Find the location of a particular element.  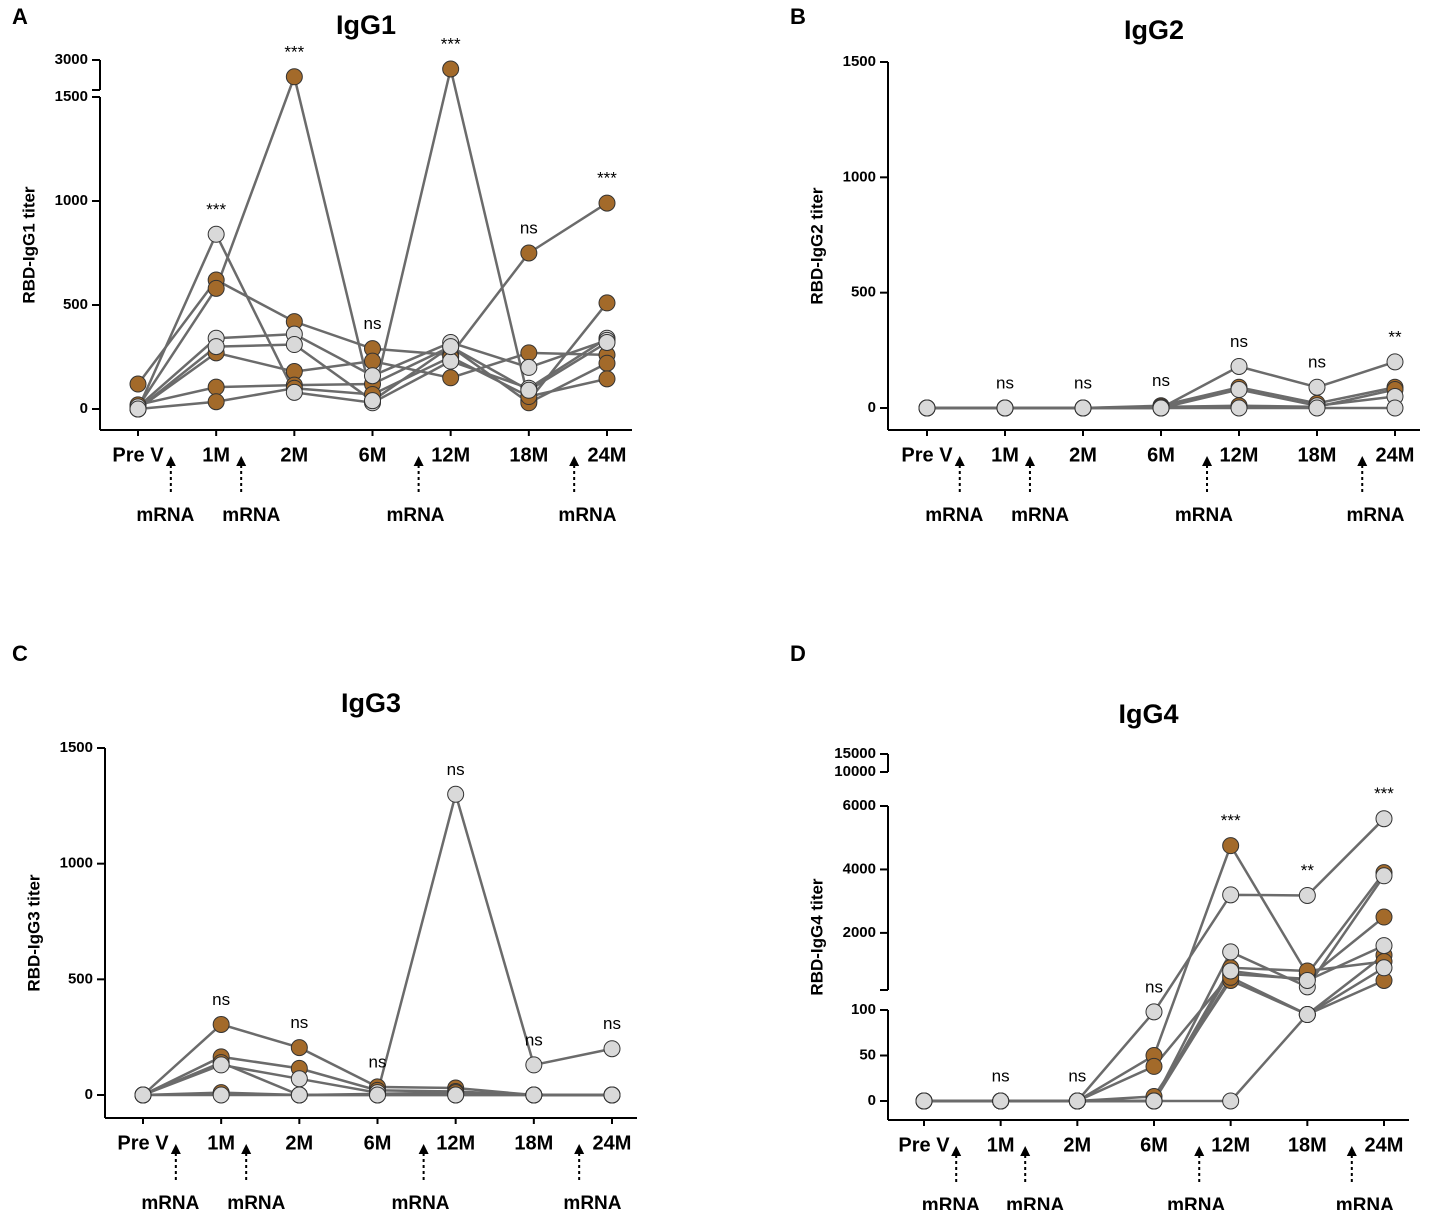

y-axis-label: RBD-IgG4 titer is located at coordinates (816, 937).